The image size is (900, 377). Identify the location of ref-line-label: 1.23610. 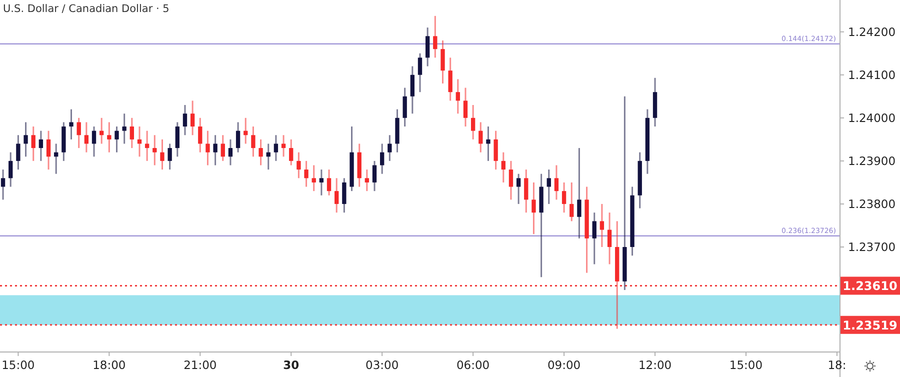
(870, 286).